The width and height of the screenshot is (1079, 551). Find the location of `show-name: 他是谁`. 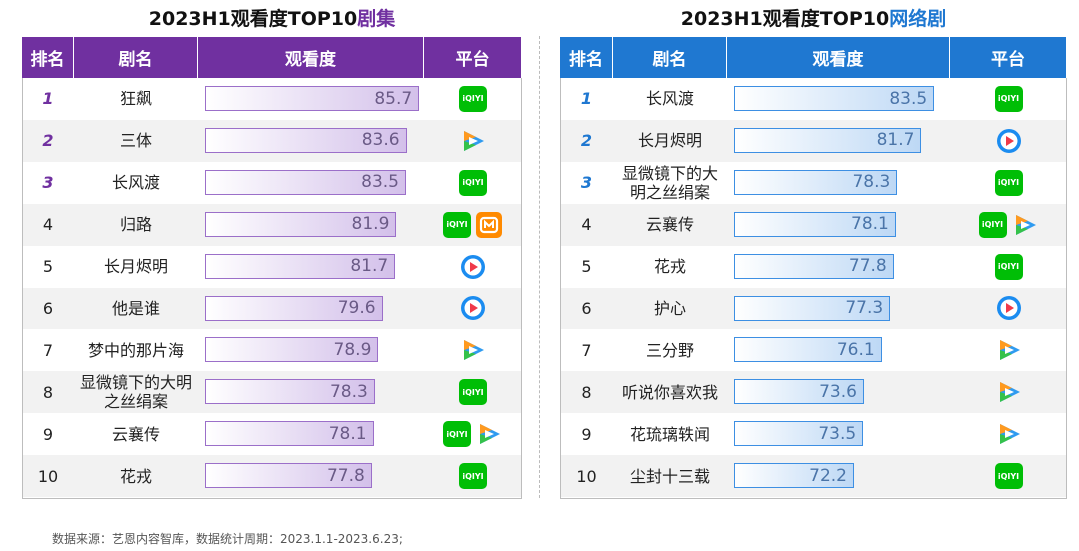

show-name: 他是谁 is located at coordinates (135, 308).